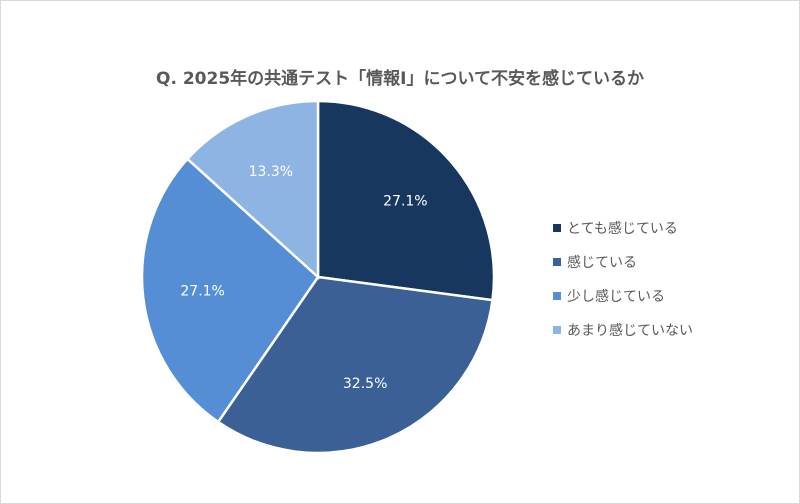 Image resolution: width=800 pixels, height=504 pixels. I want to click on legend-label-2: 感じている, so click(602, 262).